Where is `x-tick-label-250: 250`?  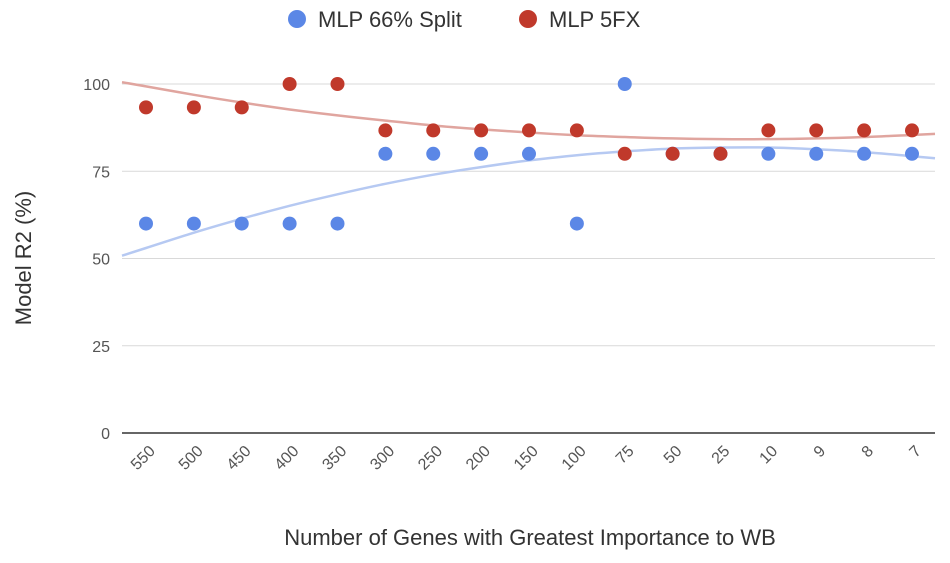
x-tick-label-250: 250 is located at coordinates (430, 458).